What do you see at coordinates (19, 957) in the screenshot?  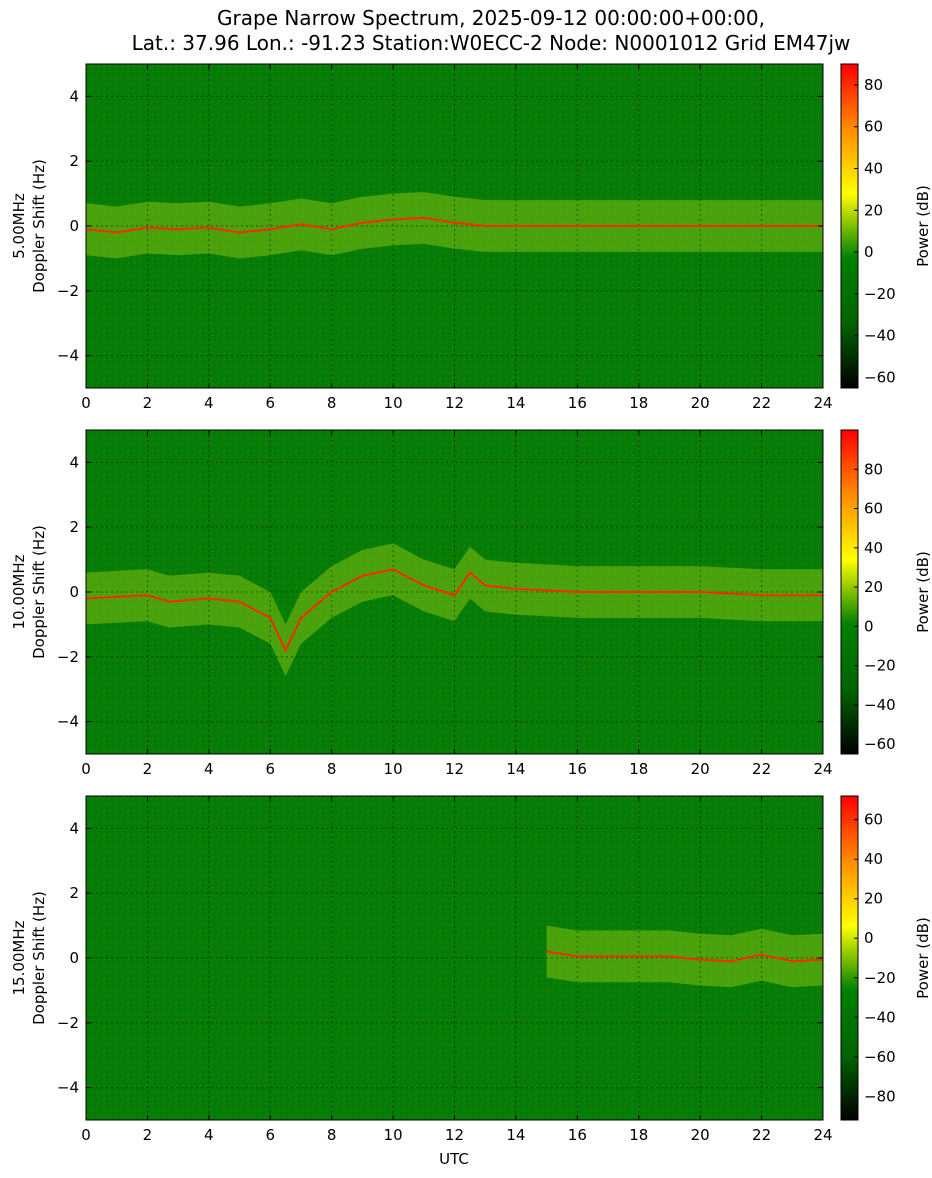 I see `y-axis-label-frequency: 15.00MHz` at bounding box center [19, 957].